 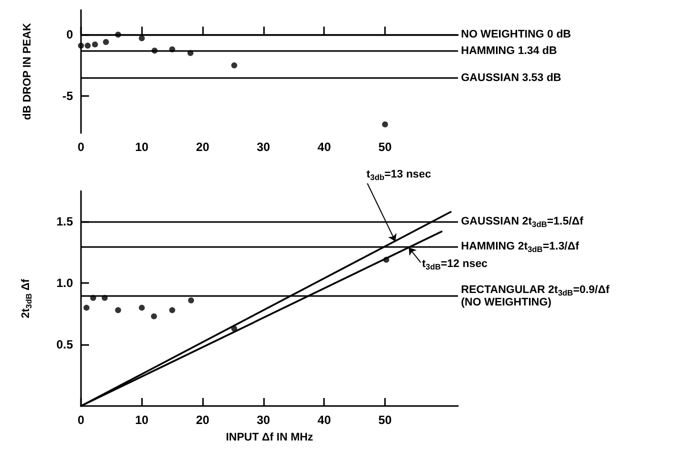 What do you see at coordinates (65, 283) in the screenshot?
I see `y-tick-label: 1.0` at bounding box center [65, 283].